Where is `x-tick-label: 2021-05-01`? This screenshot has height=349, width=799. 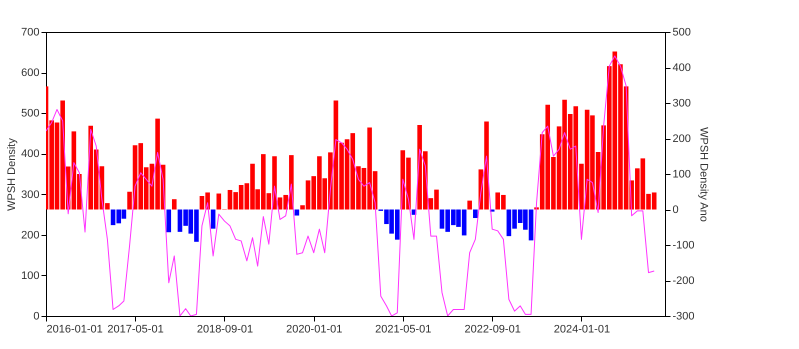
x-tick-label: 2021-05-01 is located at coordinates (403, 330).